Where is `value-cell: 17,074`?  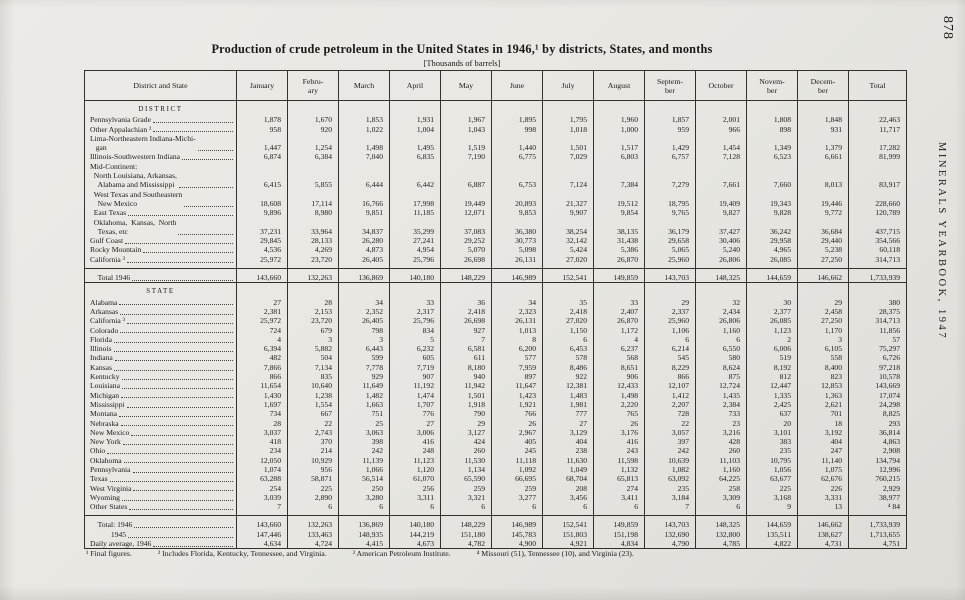 value-cell: 17,074 is located at coordinates (877, 395).